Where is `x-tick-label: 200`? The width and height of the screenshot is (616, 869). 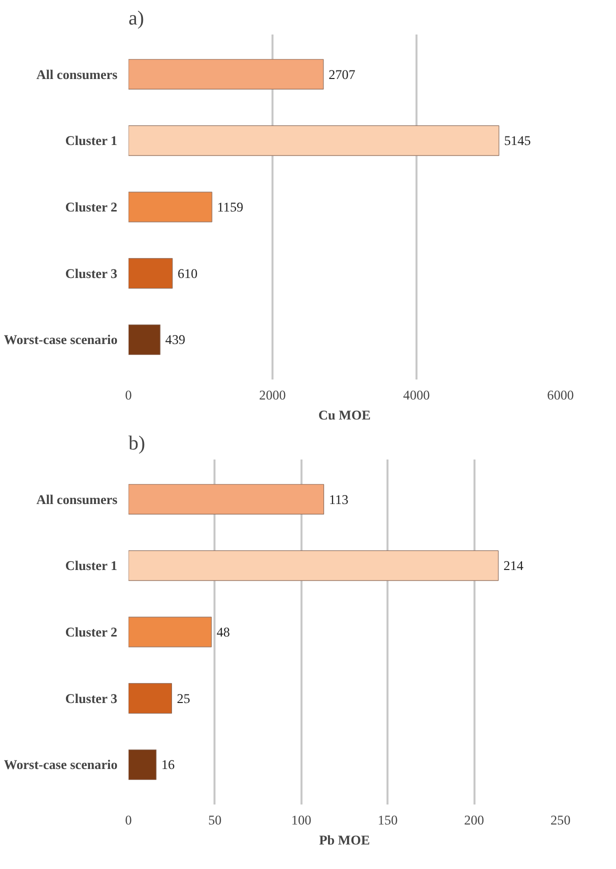 x-tick-label: 200 is located at coordinates (474, 820).